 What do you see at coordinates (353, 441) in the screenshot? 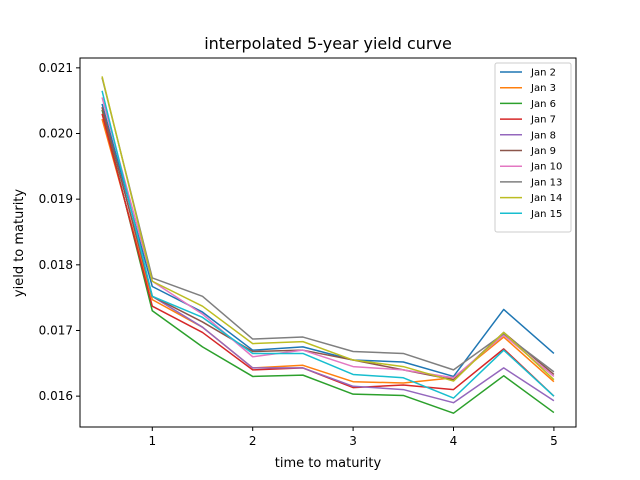
I see `x-tick-label: 3` at bounding box center [353, 441].